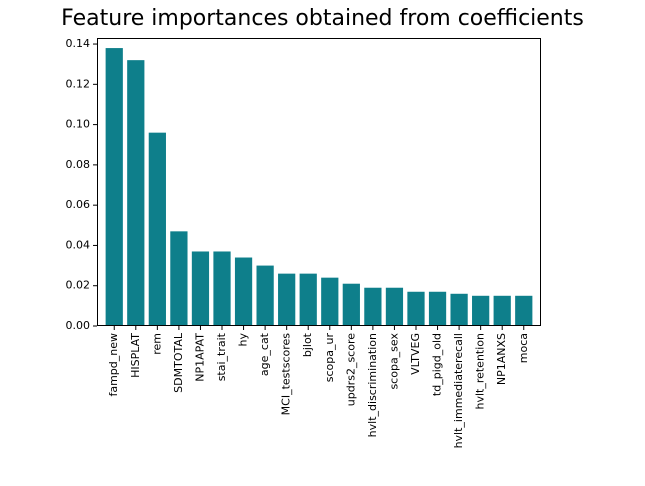  I want to click on bar-hvlt-discrimination, so click(373, 306).